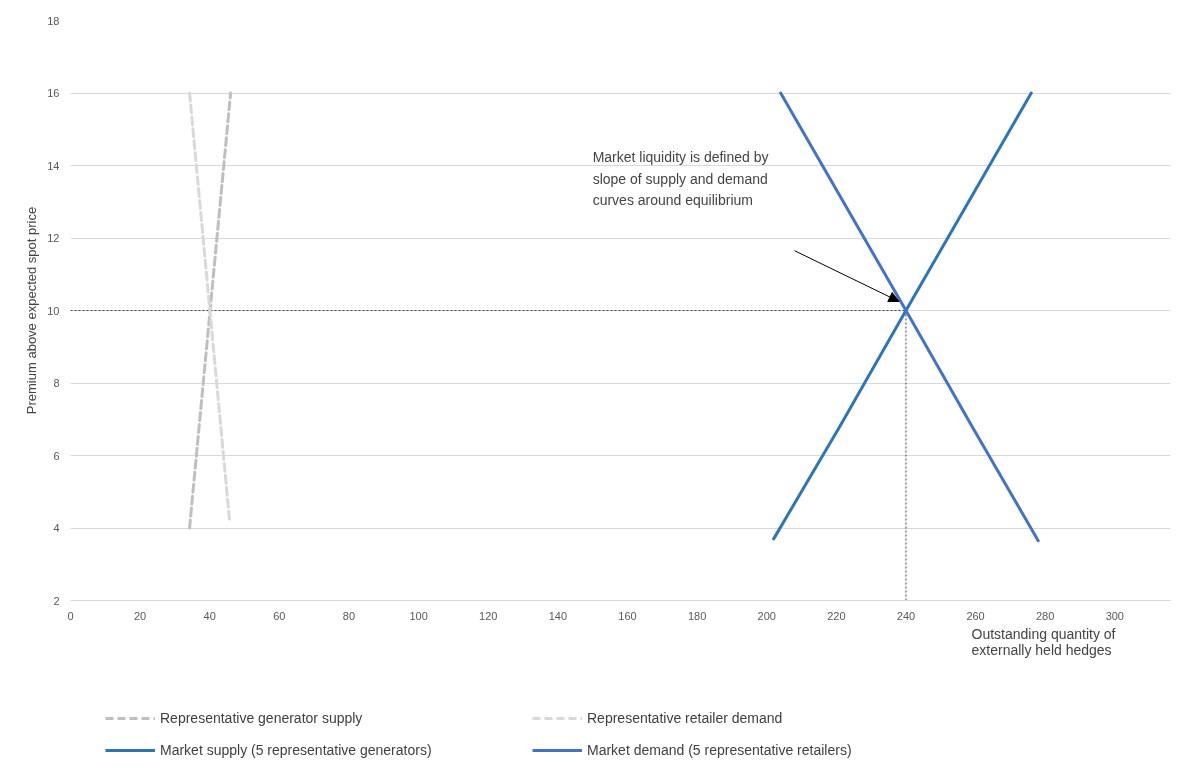  What do you see at coordinates (1045, 615) in the screenshot?
I see `x-tick-label: 280` at bounding box center [1045, 615].